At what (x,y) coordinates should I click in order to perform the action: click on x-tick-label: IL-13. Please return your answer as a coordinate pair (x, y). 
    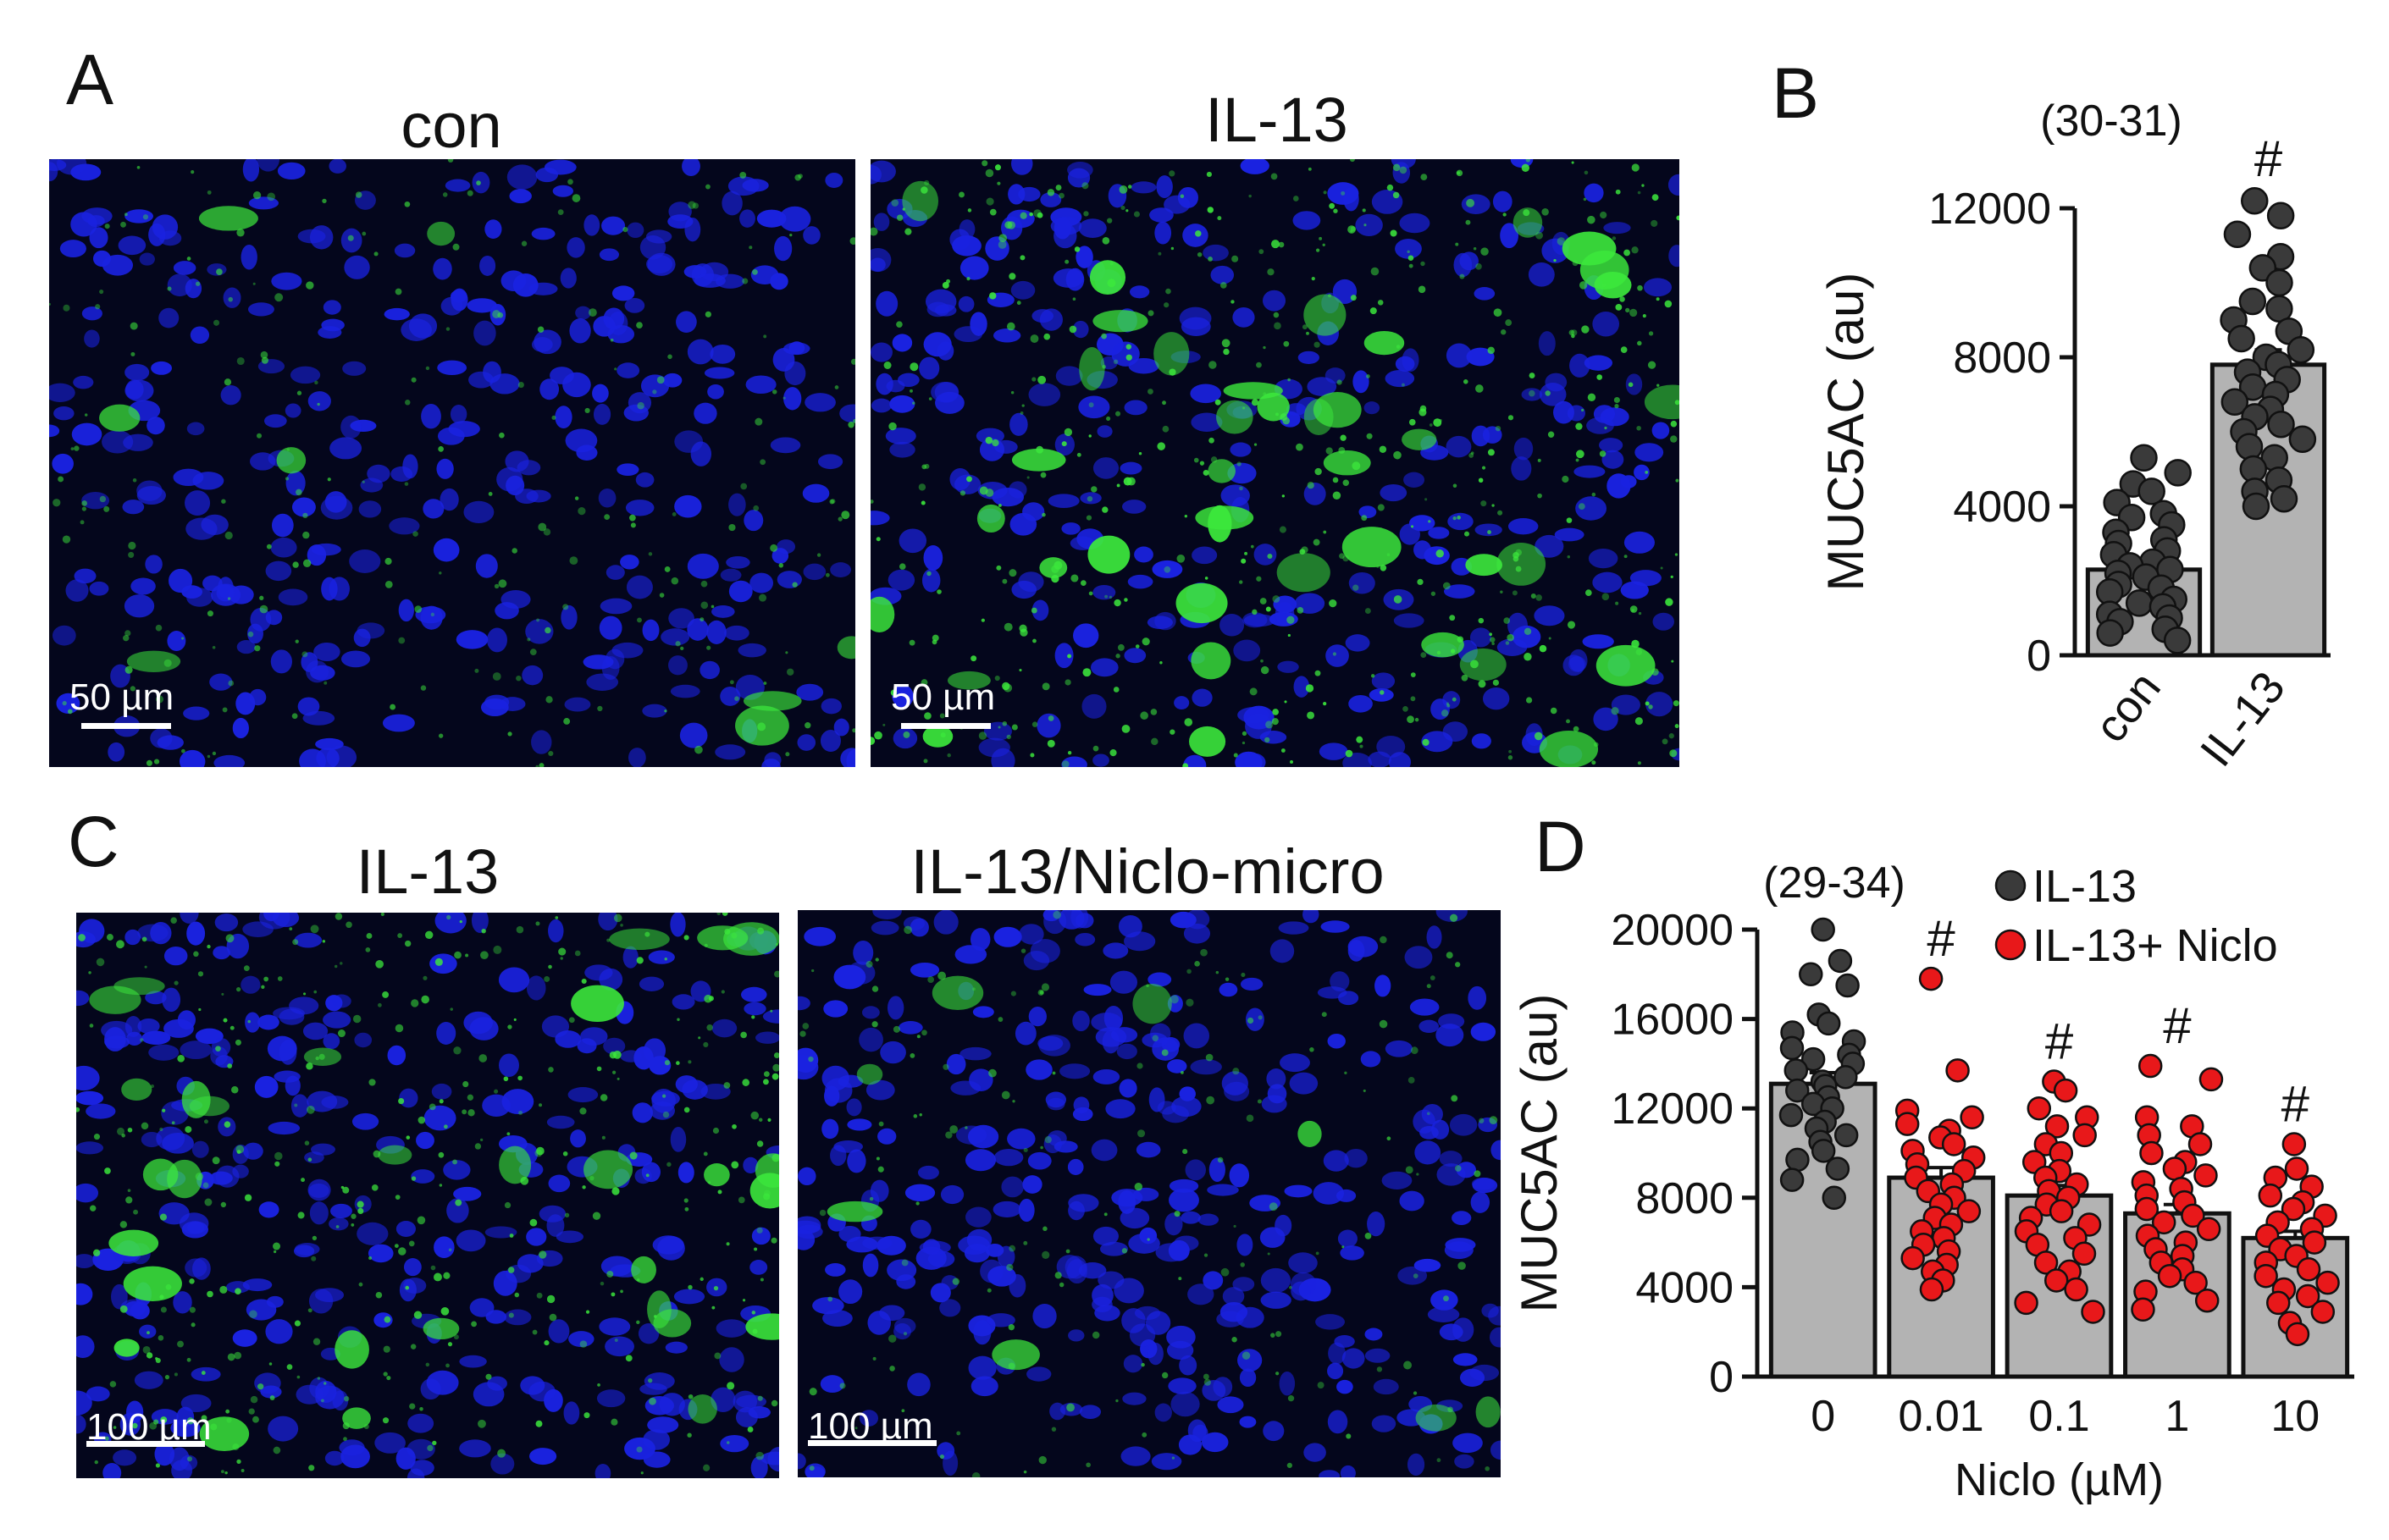
    Looking at the image, I should click on (2243, 719).